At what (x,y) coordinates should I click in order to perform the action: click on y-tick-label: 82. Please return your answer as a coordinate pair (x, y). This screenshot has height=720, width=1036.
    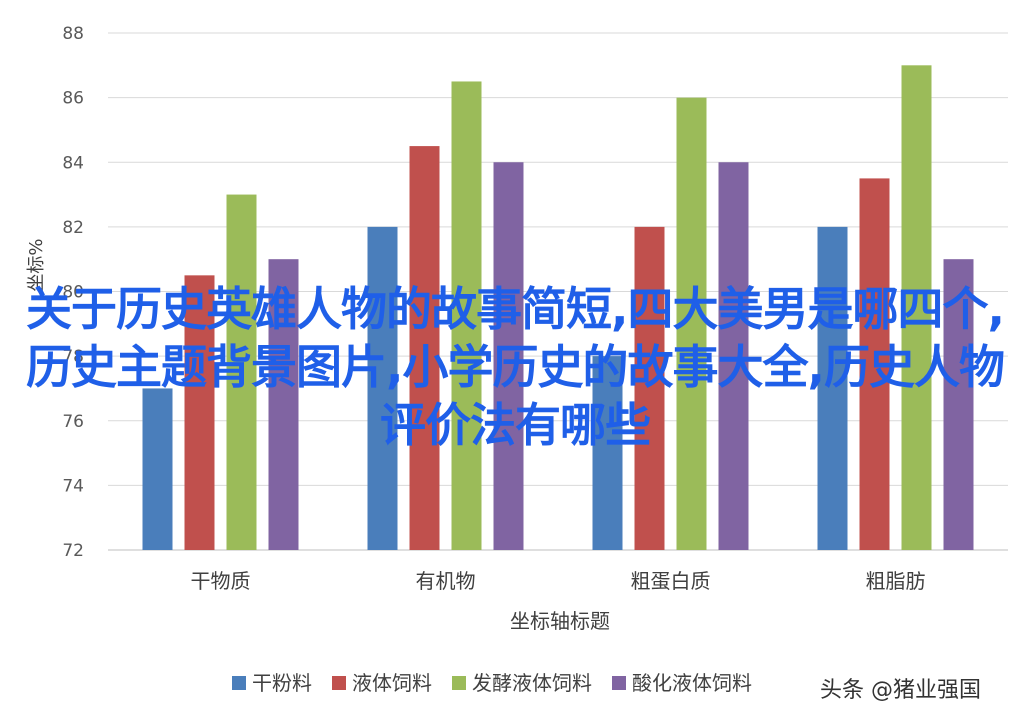
    Looking at the image, I should click on (73, 228).